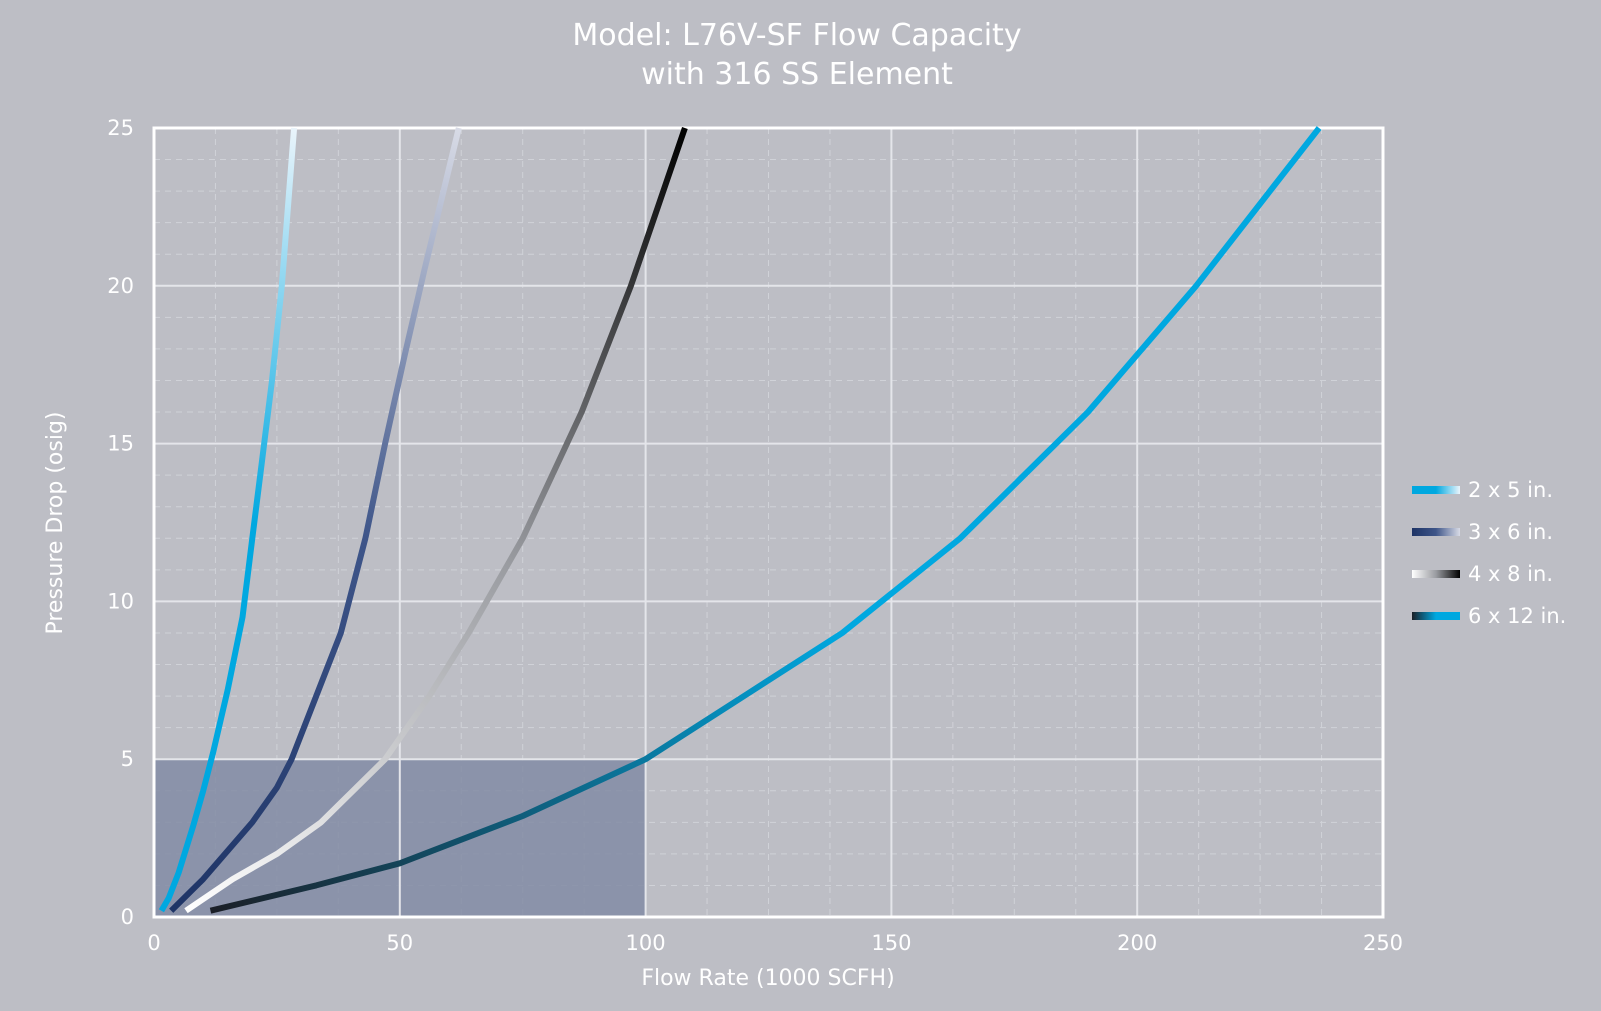 The height and width of the screenshot is (1011, 1601). Describe the element at coordinates (55, 522) in the screenshot. I see `y-axis-label: Pressure Drop (osig)` at that location.